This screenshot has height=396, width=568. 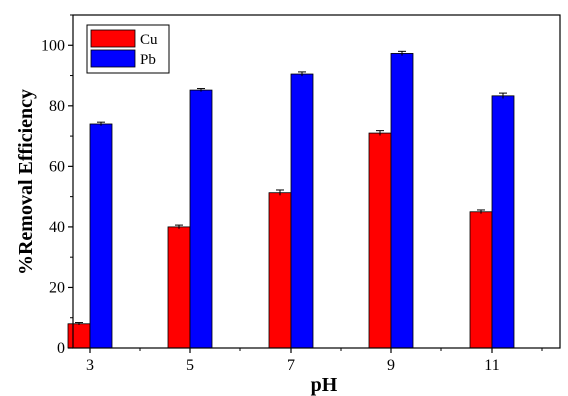 What do you see at coordinates (291, 365) in the screenshot?
I see `x-tick-label-7: 7` at bounding box center [291, 365].